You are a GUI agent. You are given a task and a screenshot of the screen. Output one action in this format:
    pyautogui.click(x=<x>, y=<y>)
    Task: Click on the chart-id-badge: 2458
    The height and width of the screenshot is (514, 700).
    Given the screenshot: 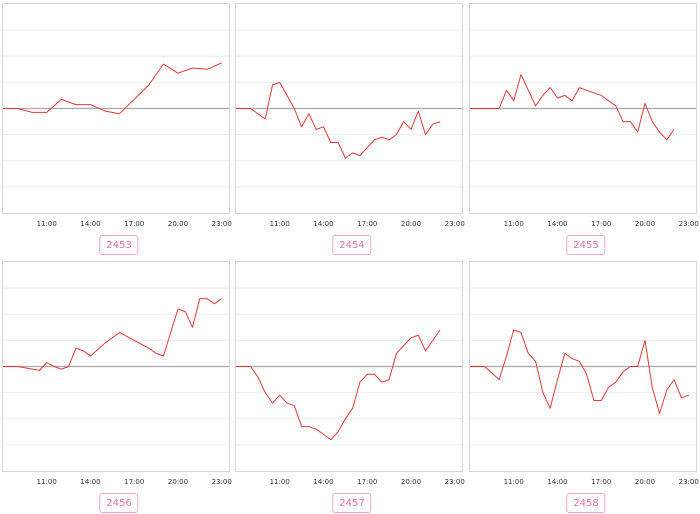 What is the action you would take?
    pyautogui.click(x=586, y=503)
    